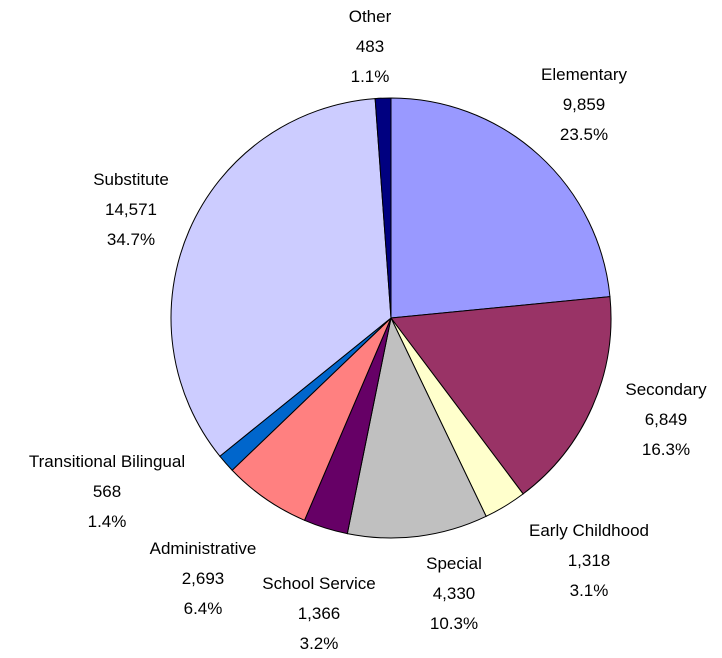 The height and width of the screenshot is (658, 722). What do you see at coordinates (416, 427) in the screenshot?
I see `slice-special` at bounding box center [416, 427].